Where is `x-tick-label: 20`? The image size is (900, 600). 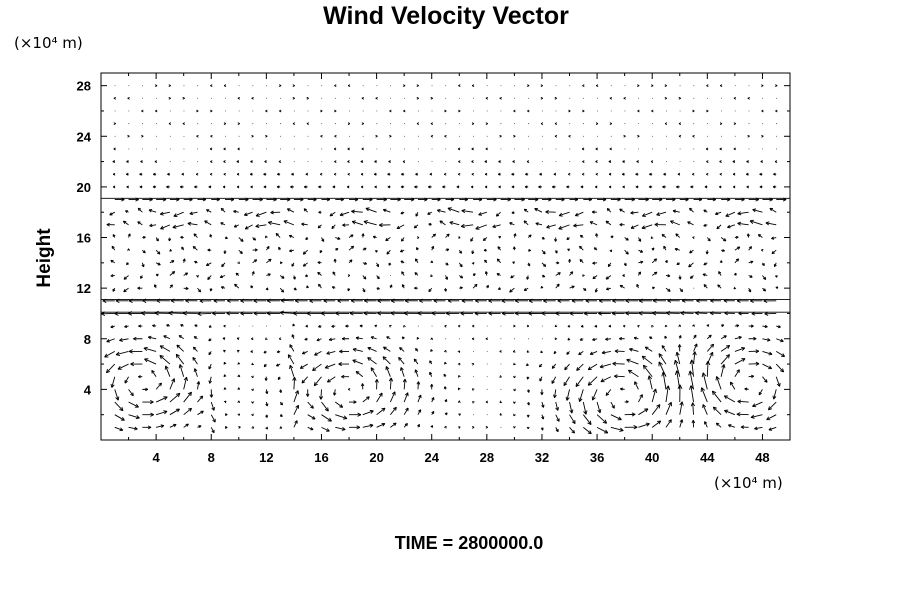 x-tick-label: 20 is located at coordinates (376, 457).